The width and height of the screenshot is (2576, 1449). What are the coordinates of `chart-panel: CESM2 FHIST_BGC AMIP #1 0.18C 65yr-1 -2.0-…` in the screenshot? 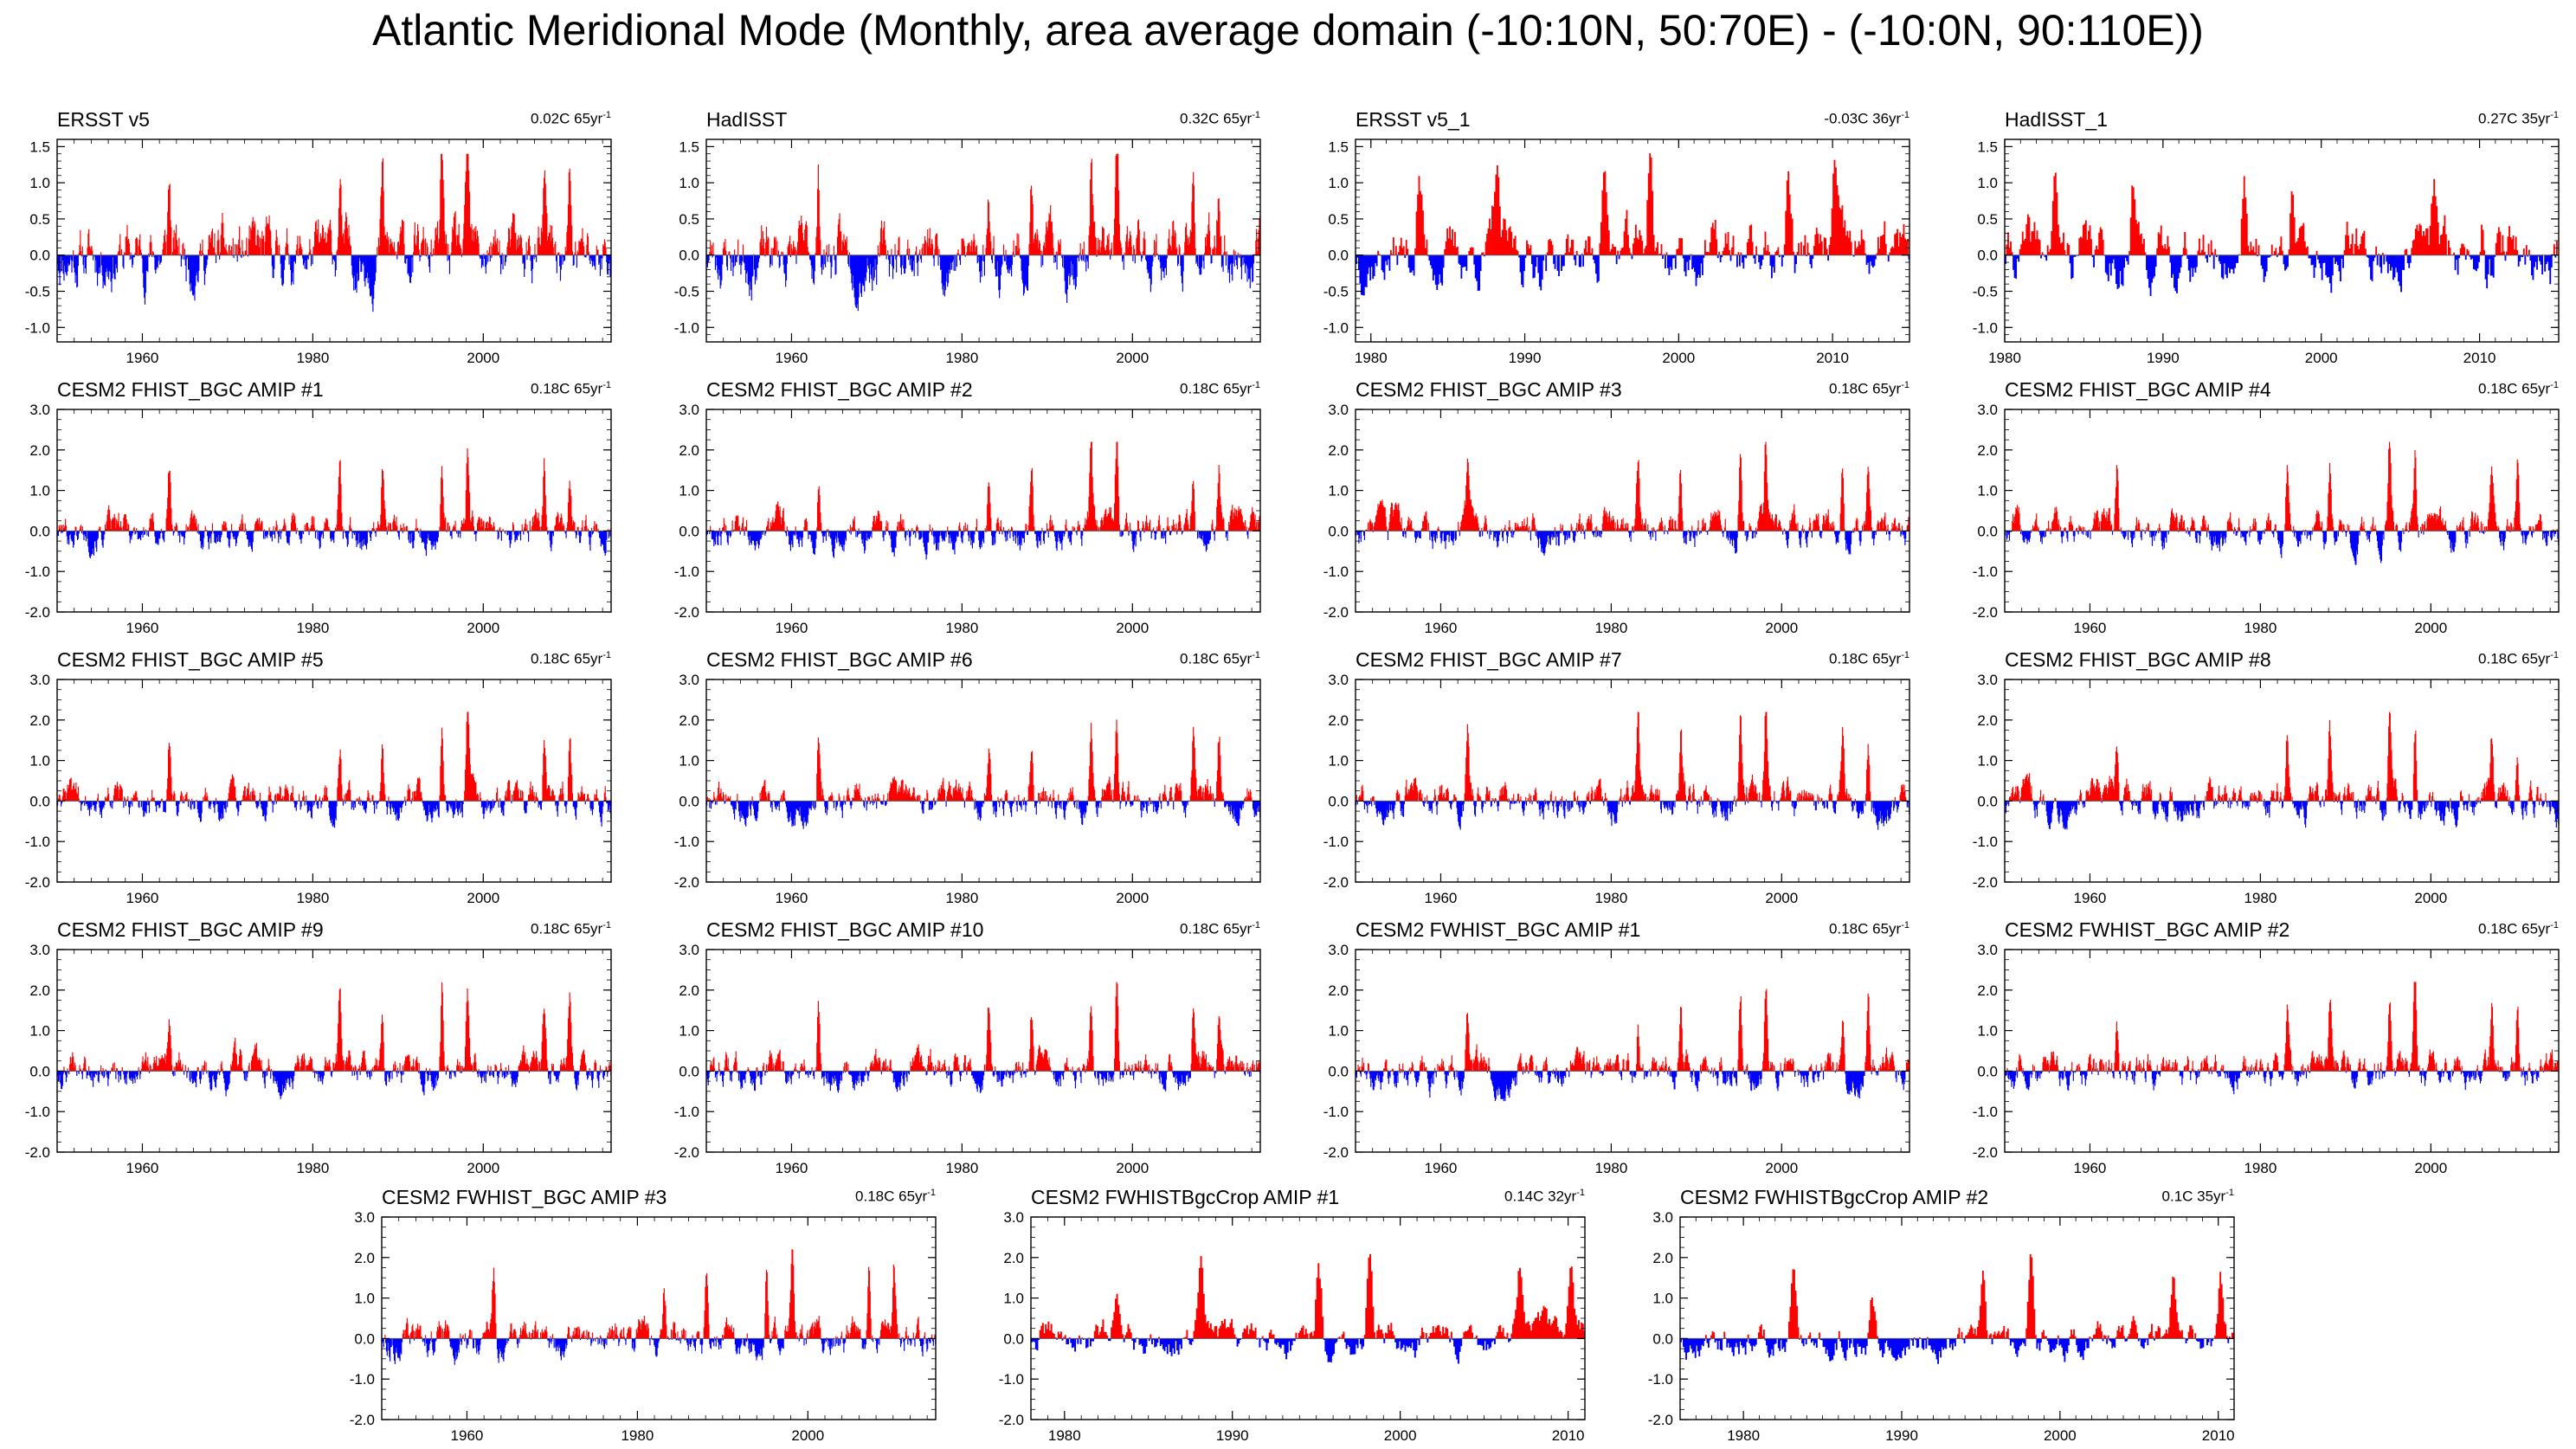 It's located at (312, 508).